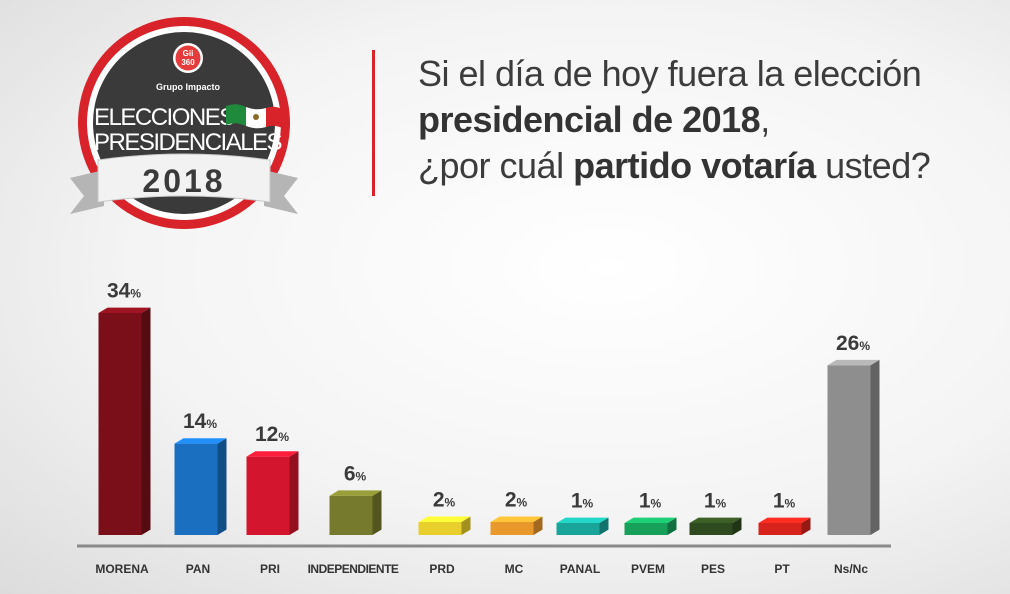 The image size is (1010, 594). I want to click on mexico-flag-icon, so click(254, 116).